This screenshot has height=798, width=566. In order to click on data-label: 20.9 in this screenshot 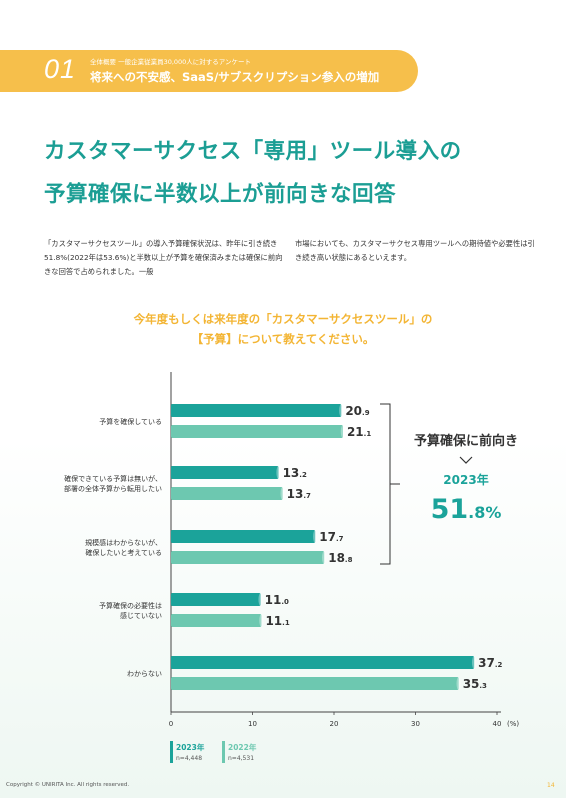, I will do `click(357, 411)`.